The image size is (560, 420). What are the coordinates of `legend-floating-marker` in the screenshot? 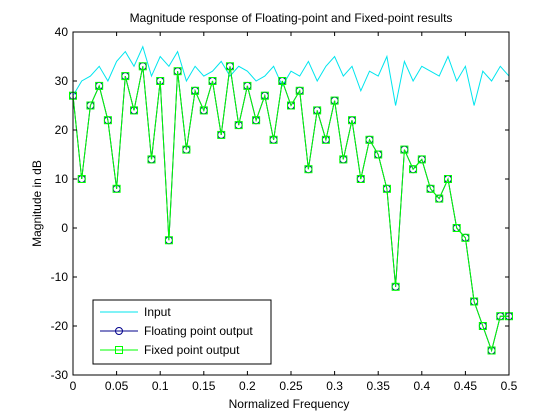 It's located at (119, 331).